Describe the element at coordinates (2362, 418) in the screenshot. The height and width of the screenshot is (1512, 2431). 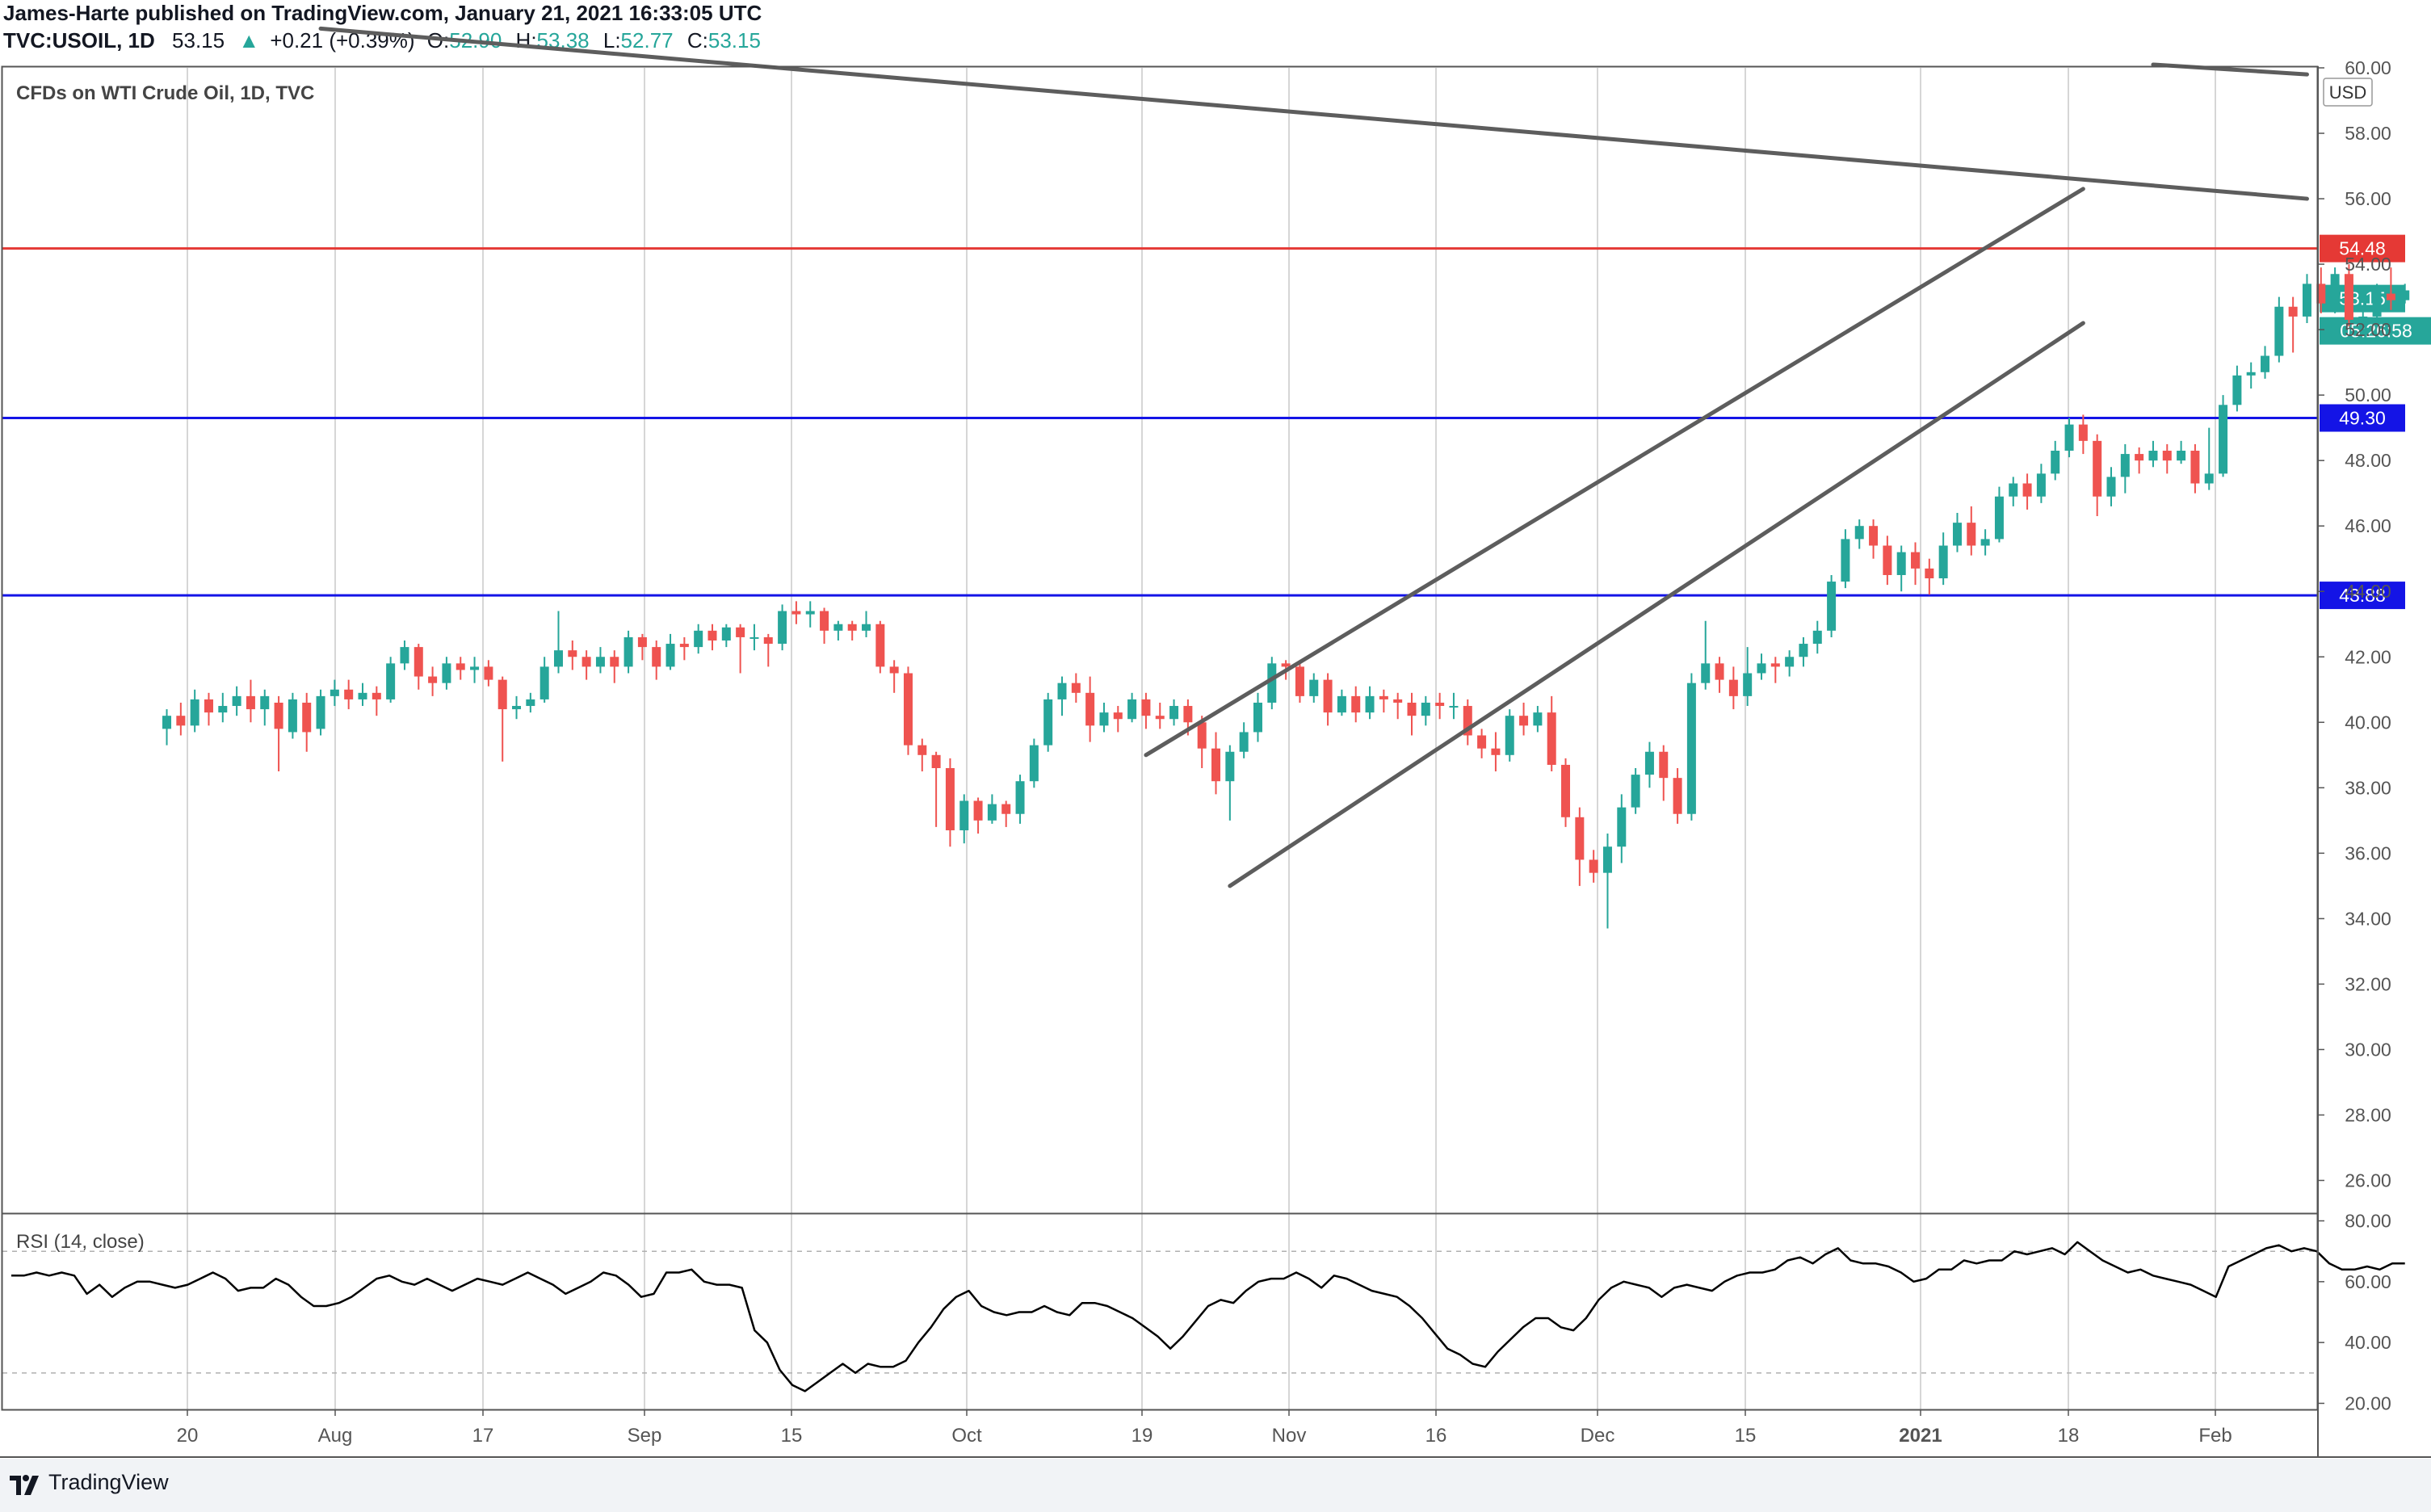
I see `level-price-label: 49.30` at that location.